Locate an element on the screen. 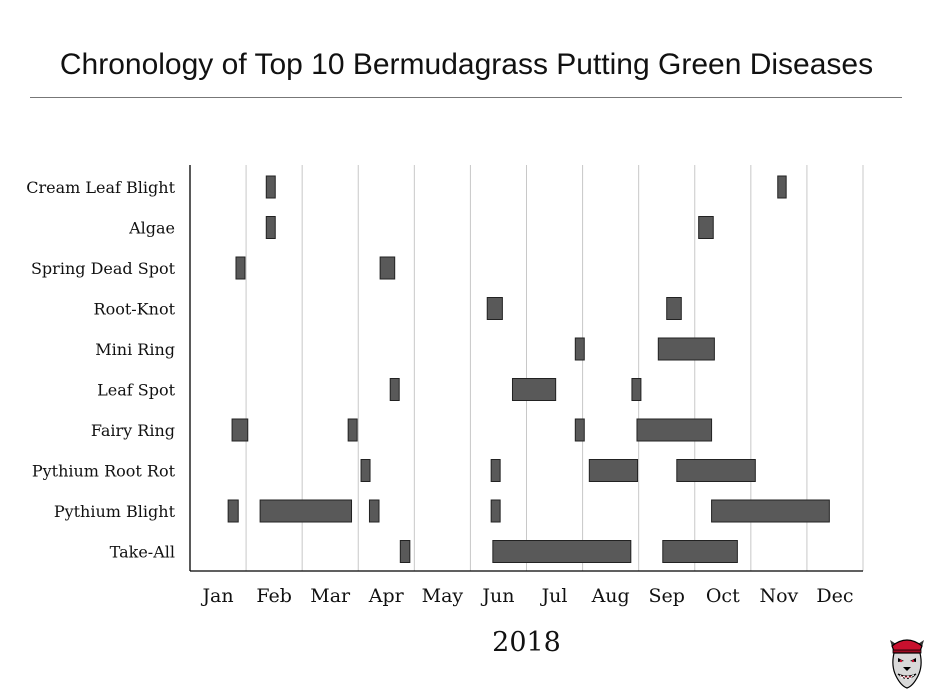 This screenshot has height=700, width=933. category-label: Mini Ring is located at coordinates (135, 349).